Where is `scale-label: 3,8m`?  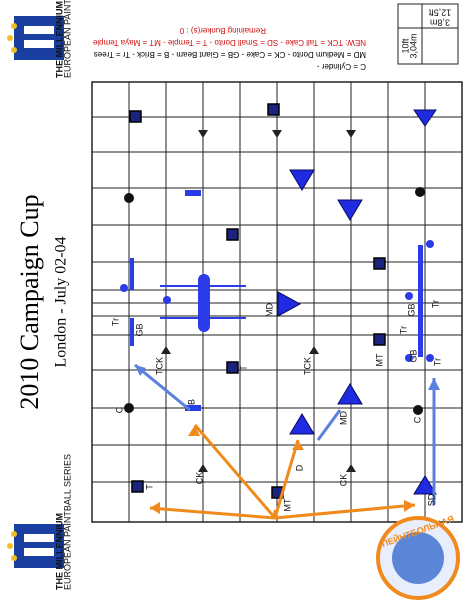
scale-label: 3,8m is located at coordinates (440, 23).